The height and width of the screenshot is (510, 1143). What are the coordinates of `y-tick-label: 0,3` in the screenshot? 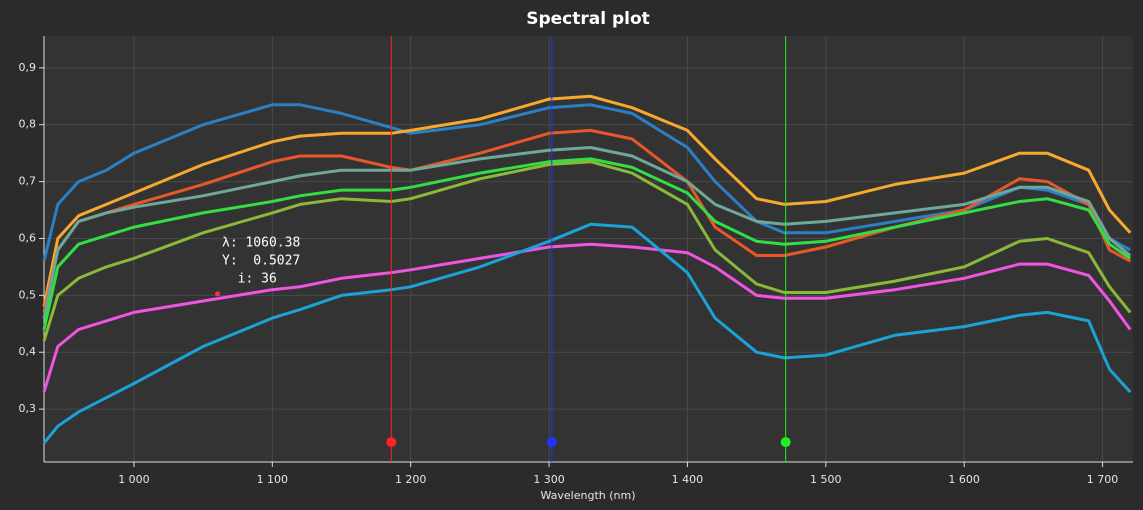 It's located at (28, 408).